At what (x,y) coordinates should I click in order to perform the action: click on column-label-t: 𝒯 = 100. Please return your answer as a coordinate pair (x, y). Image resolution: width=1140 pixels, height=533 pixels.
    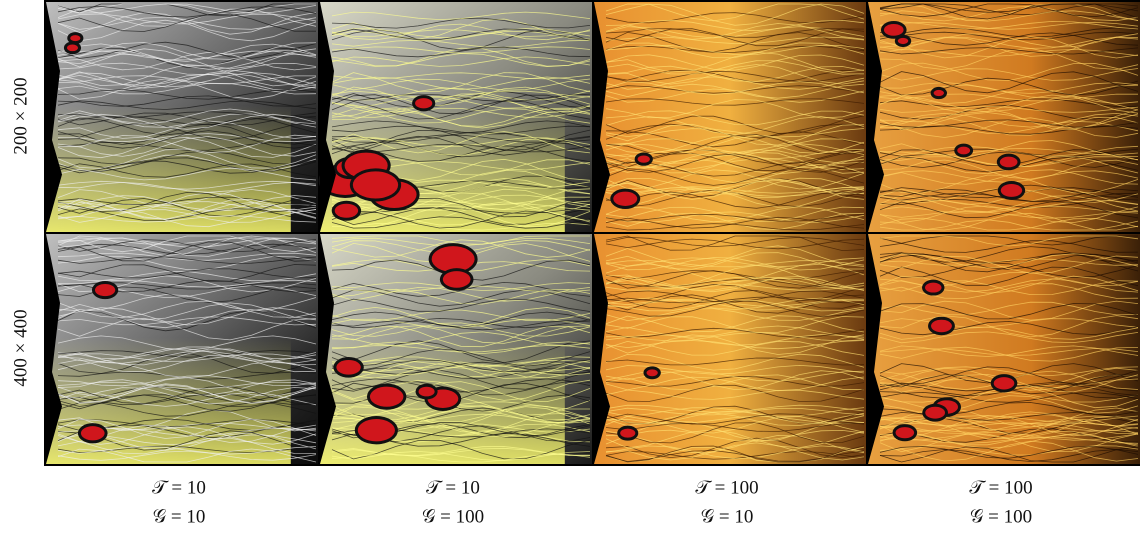
    Looking at the image, I should click on (1000, 487).